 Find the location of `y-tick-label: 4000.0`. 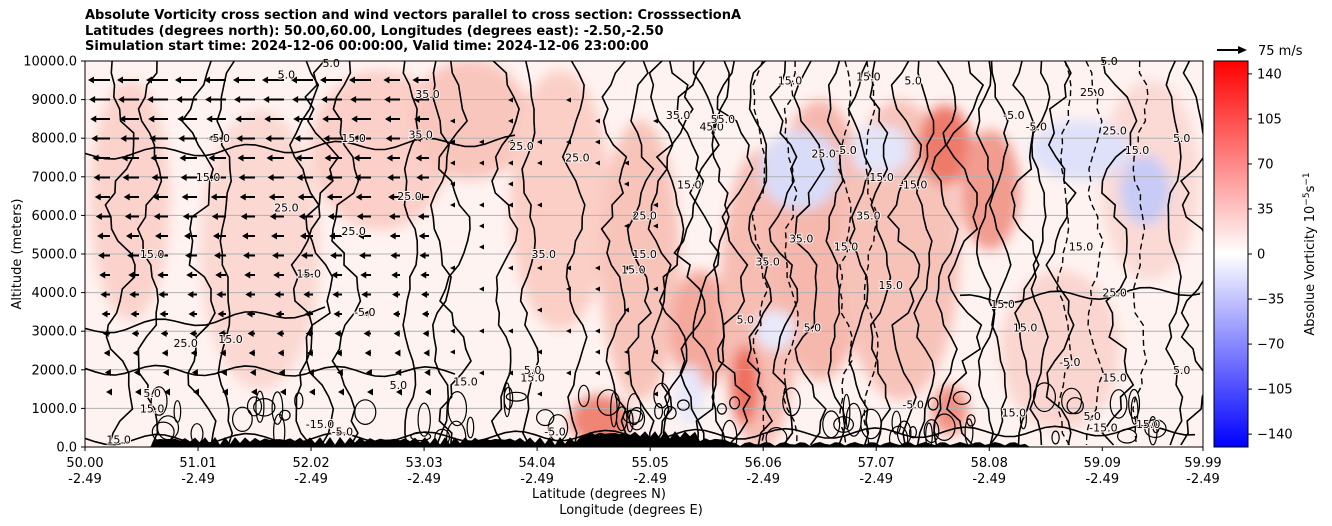

y-tick-label: 4000.0 is located at coordinates (55, 293).